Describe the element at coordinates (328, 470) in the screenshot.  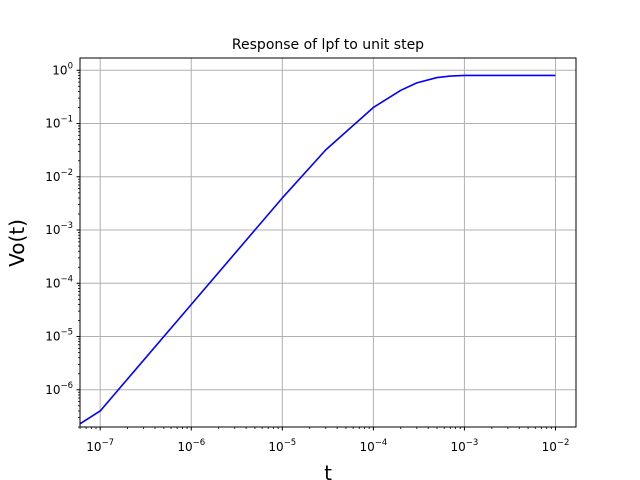
I see `x-axis-label: t` at that location.